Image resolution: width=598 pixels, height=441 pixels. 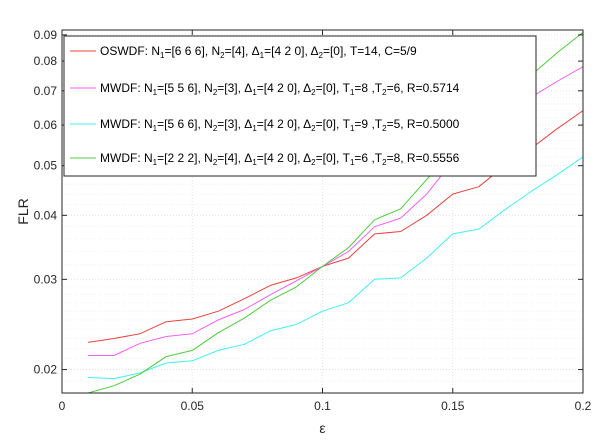 What do you see at coordinates (185, 158) in the screenshot?
I see `legend-text-part: =[2 2 2], N` at bounding box center [185, 158].